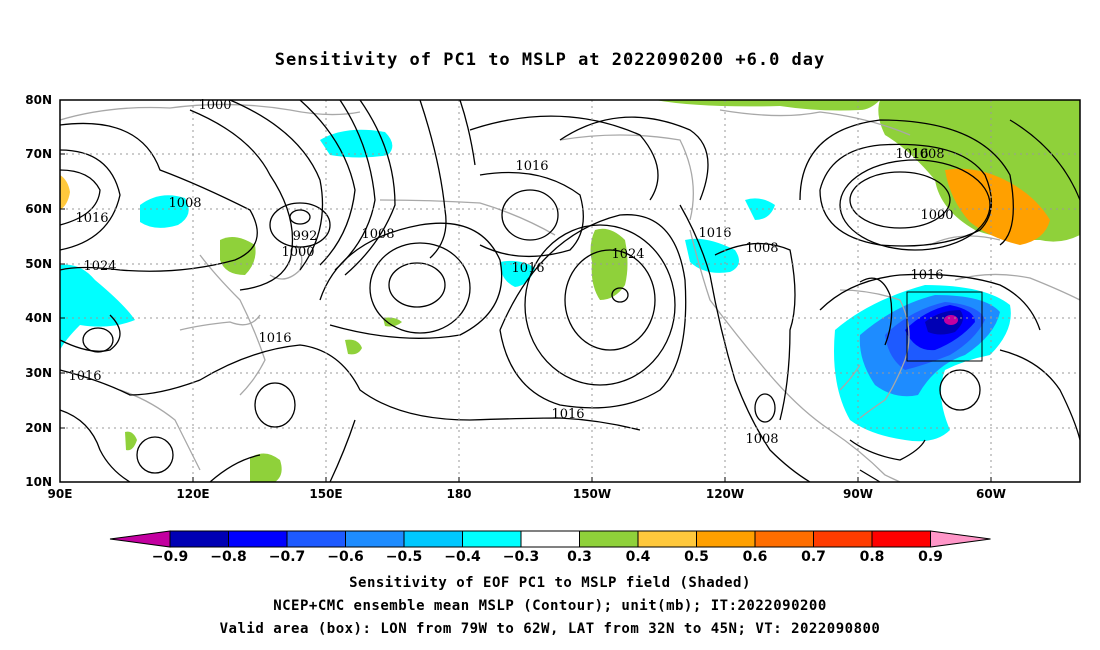 Image resolution: width=1100 pixels, height=650 pixels. Describe the element at coordinates (872, 557) in the screenshot. I see `colorbar-tick-label: 0.8` at that location.